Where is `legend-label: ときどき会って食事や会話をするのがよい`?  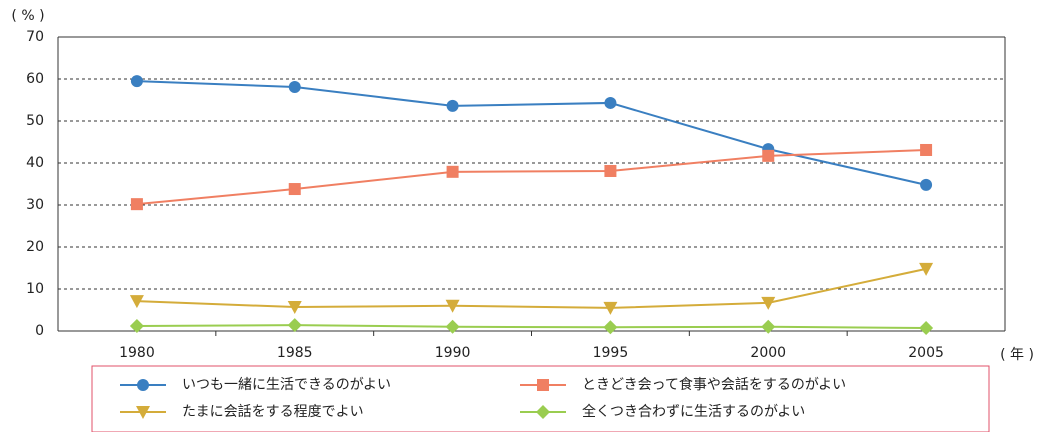 legend-label: ときどき会って食事や会話をするのがよい is located at coordinates (714, 384).